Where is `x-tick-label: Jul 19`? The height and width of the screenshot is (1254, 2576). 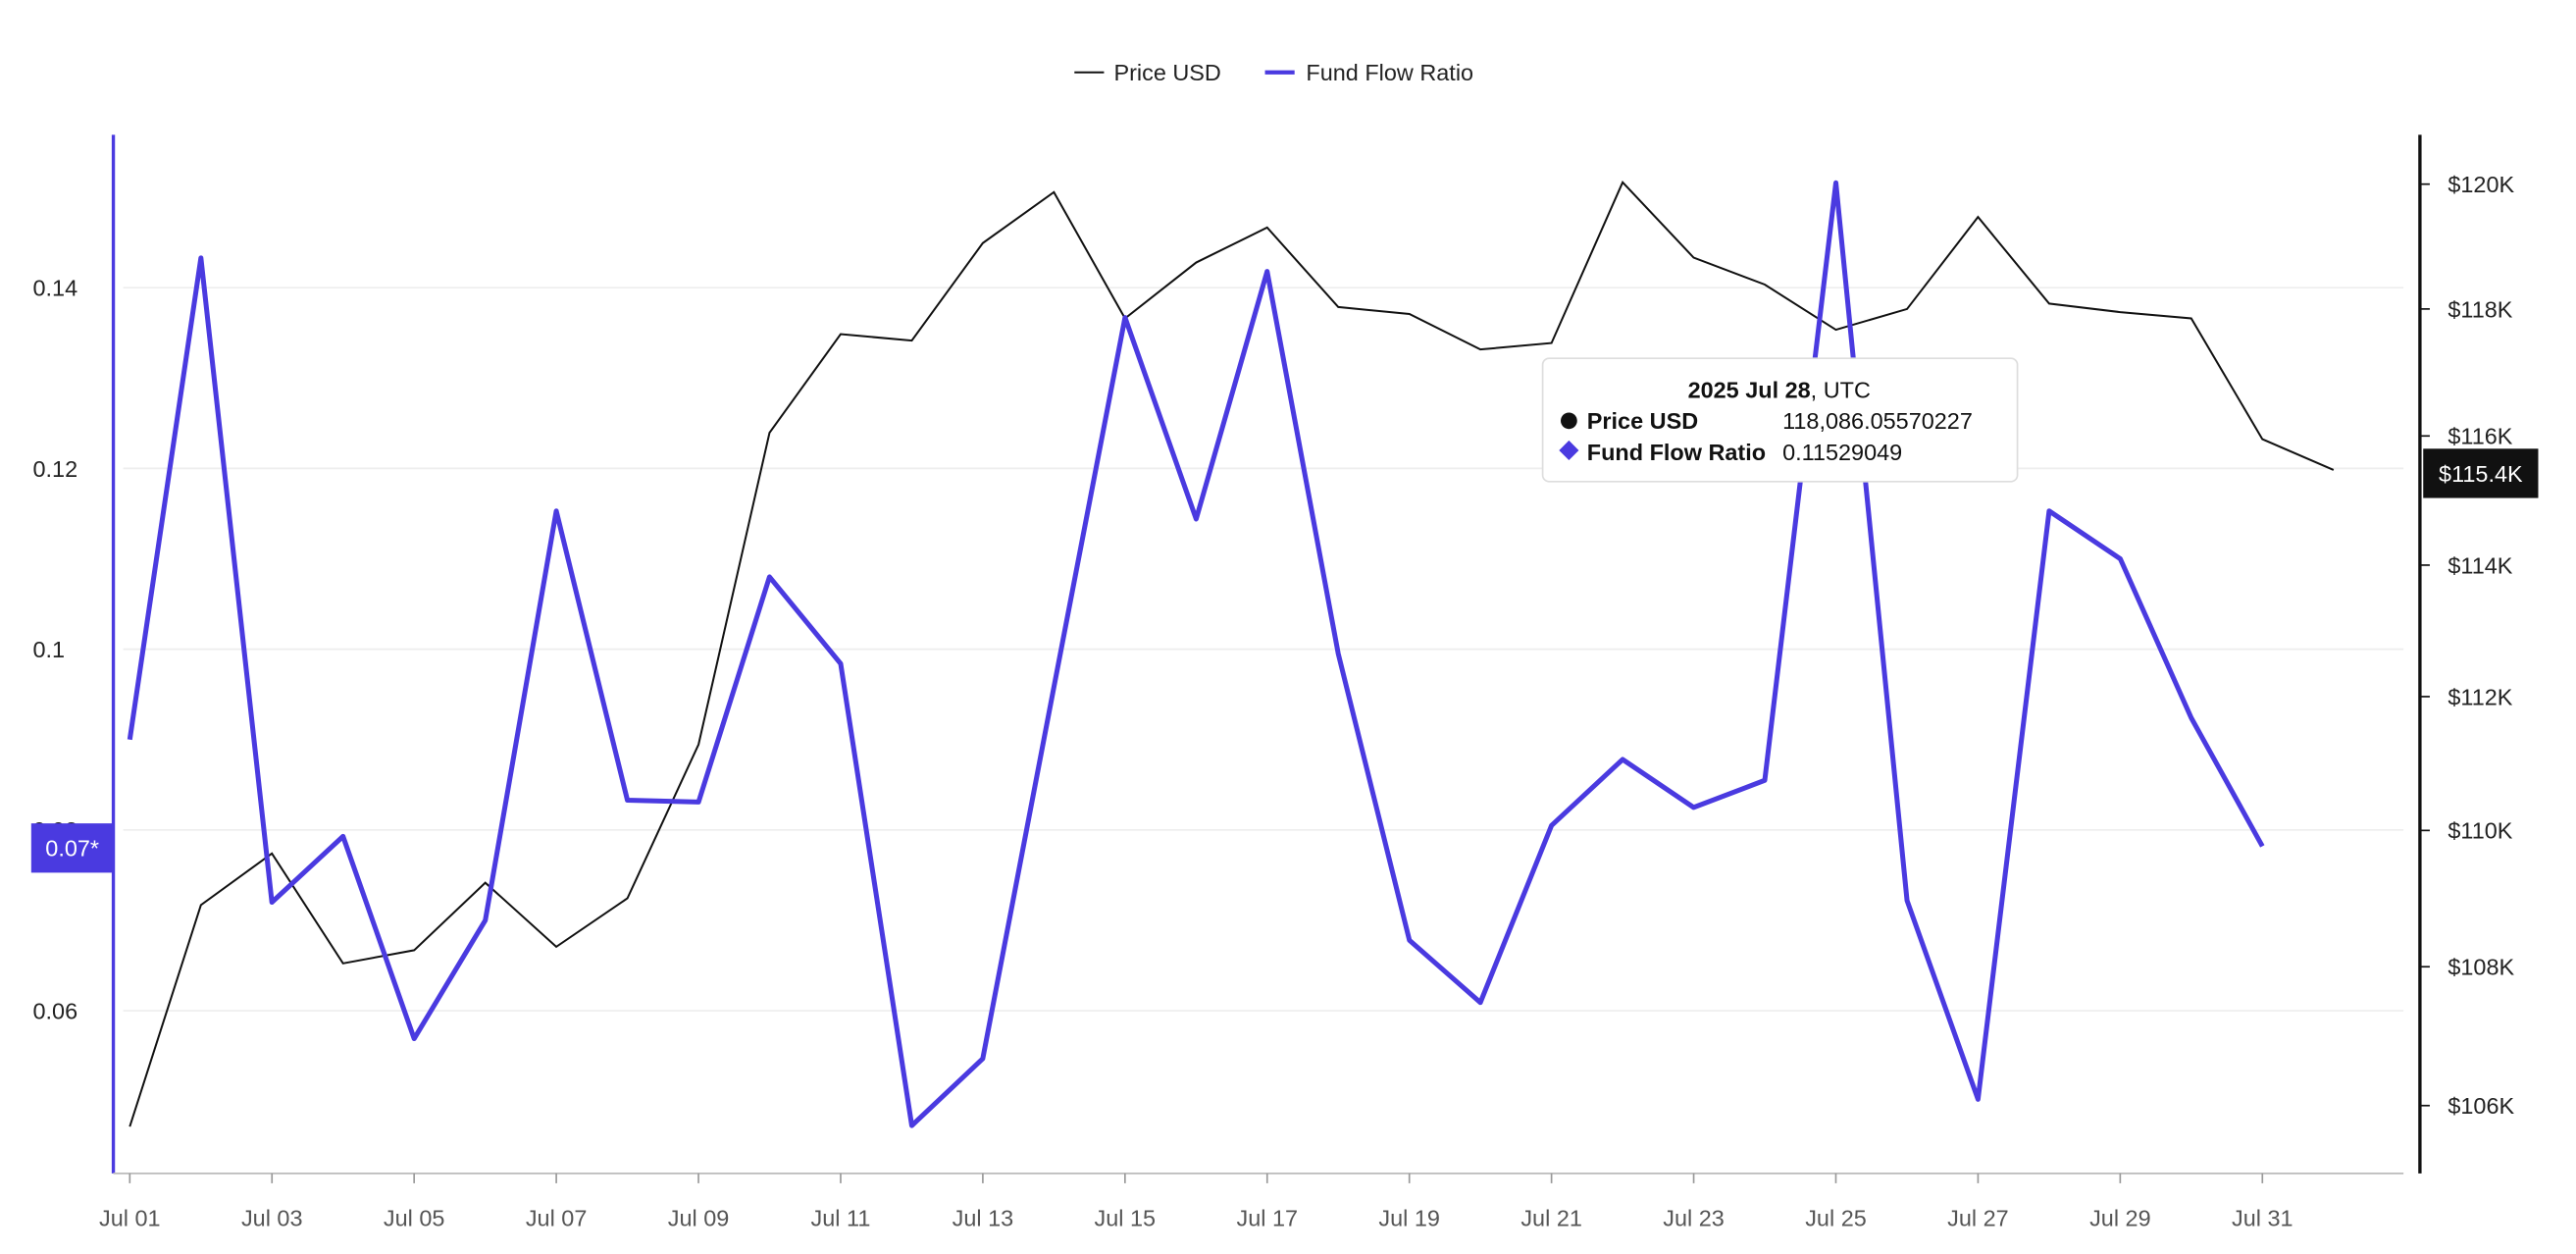
x-tick-label: Jul 19 is located at coordinates (1409, 1217).